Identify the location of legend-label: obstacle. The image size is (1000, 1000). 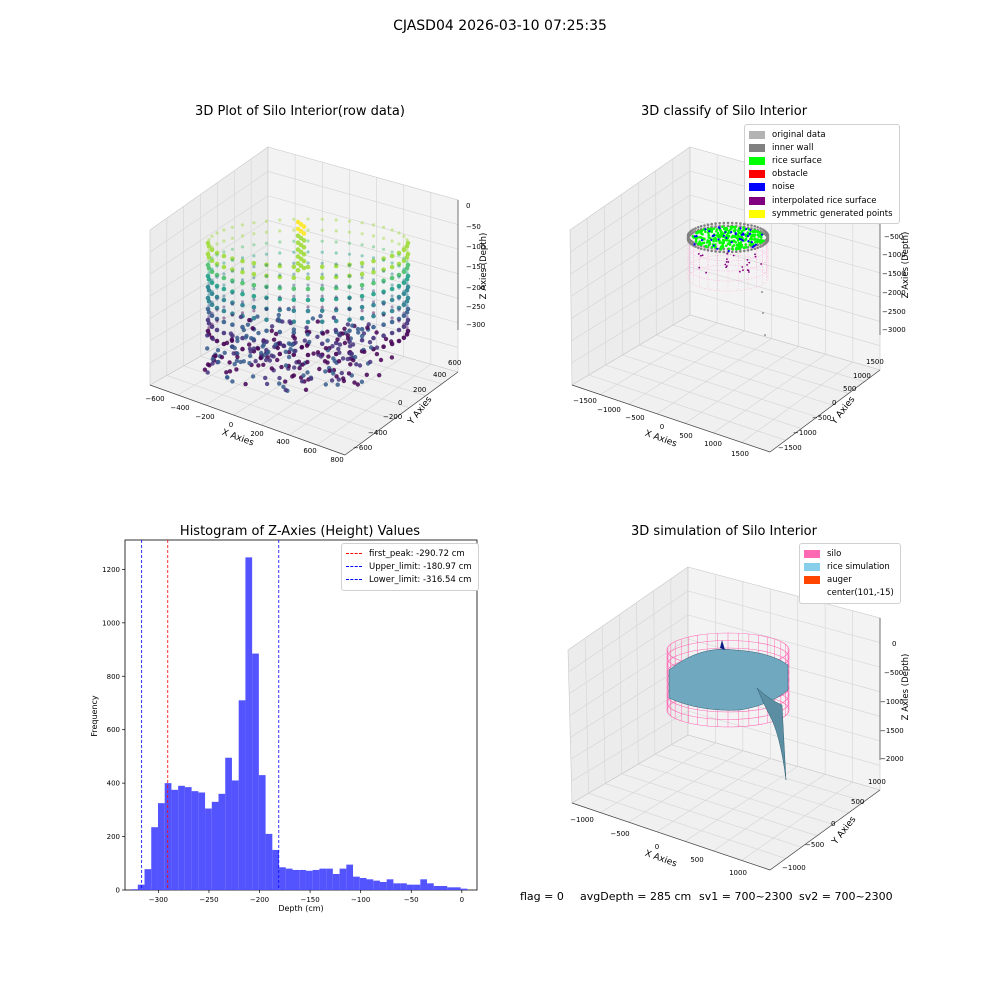
(790, 174).